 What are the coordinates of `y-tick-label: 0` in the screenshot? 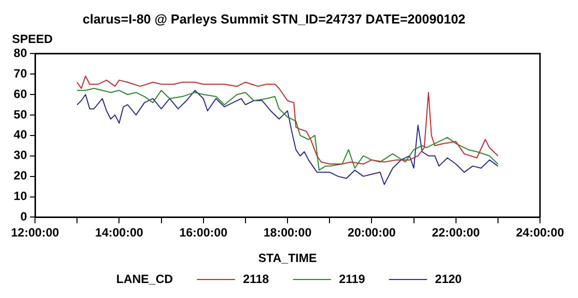 It's located at (24, 217).